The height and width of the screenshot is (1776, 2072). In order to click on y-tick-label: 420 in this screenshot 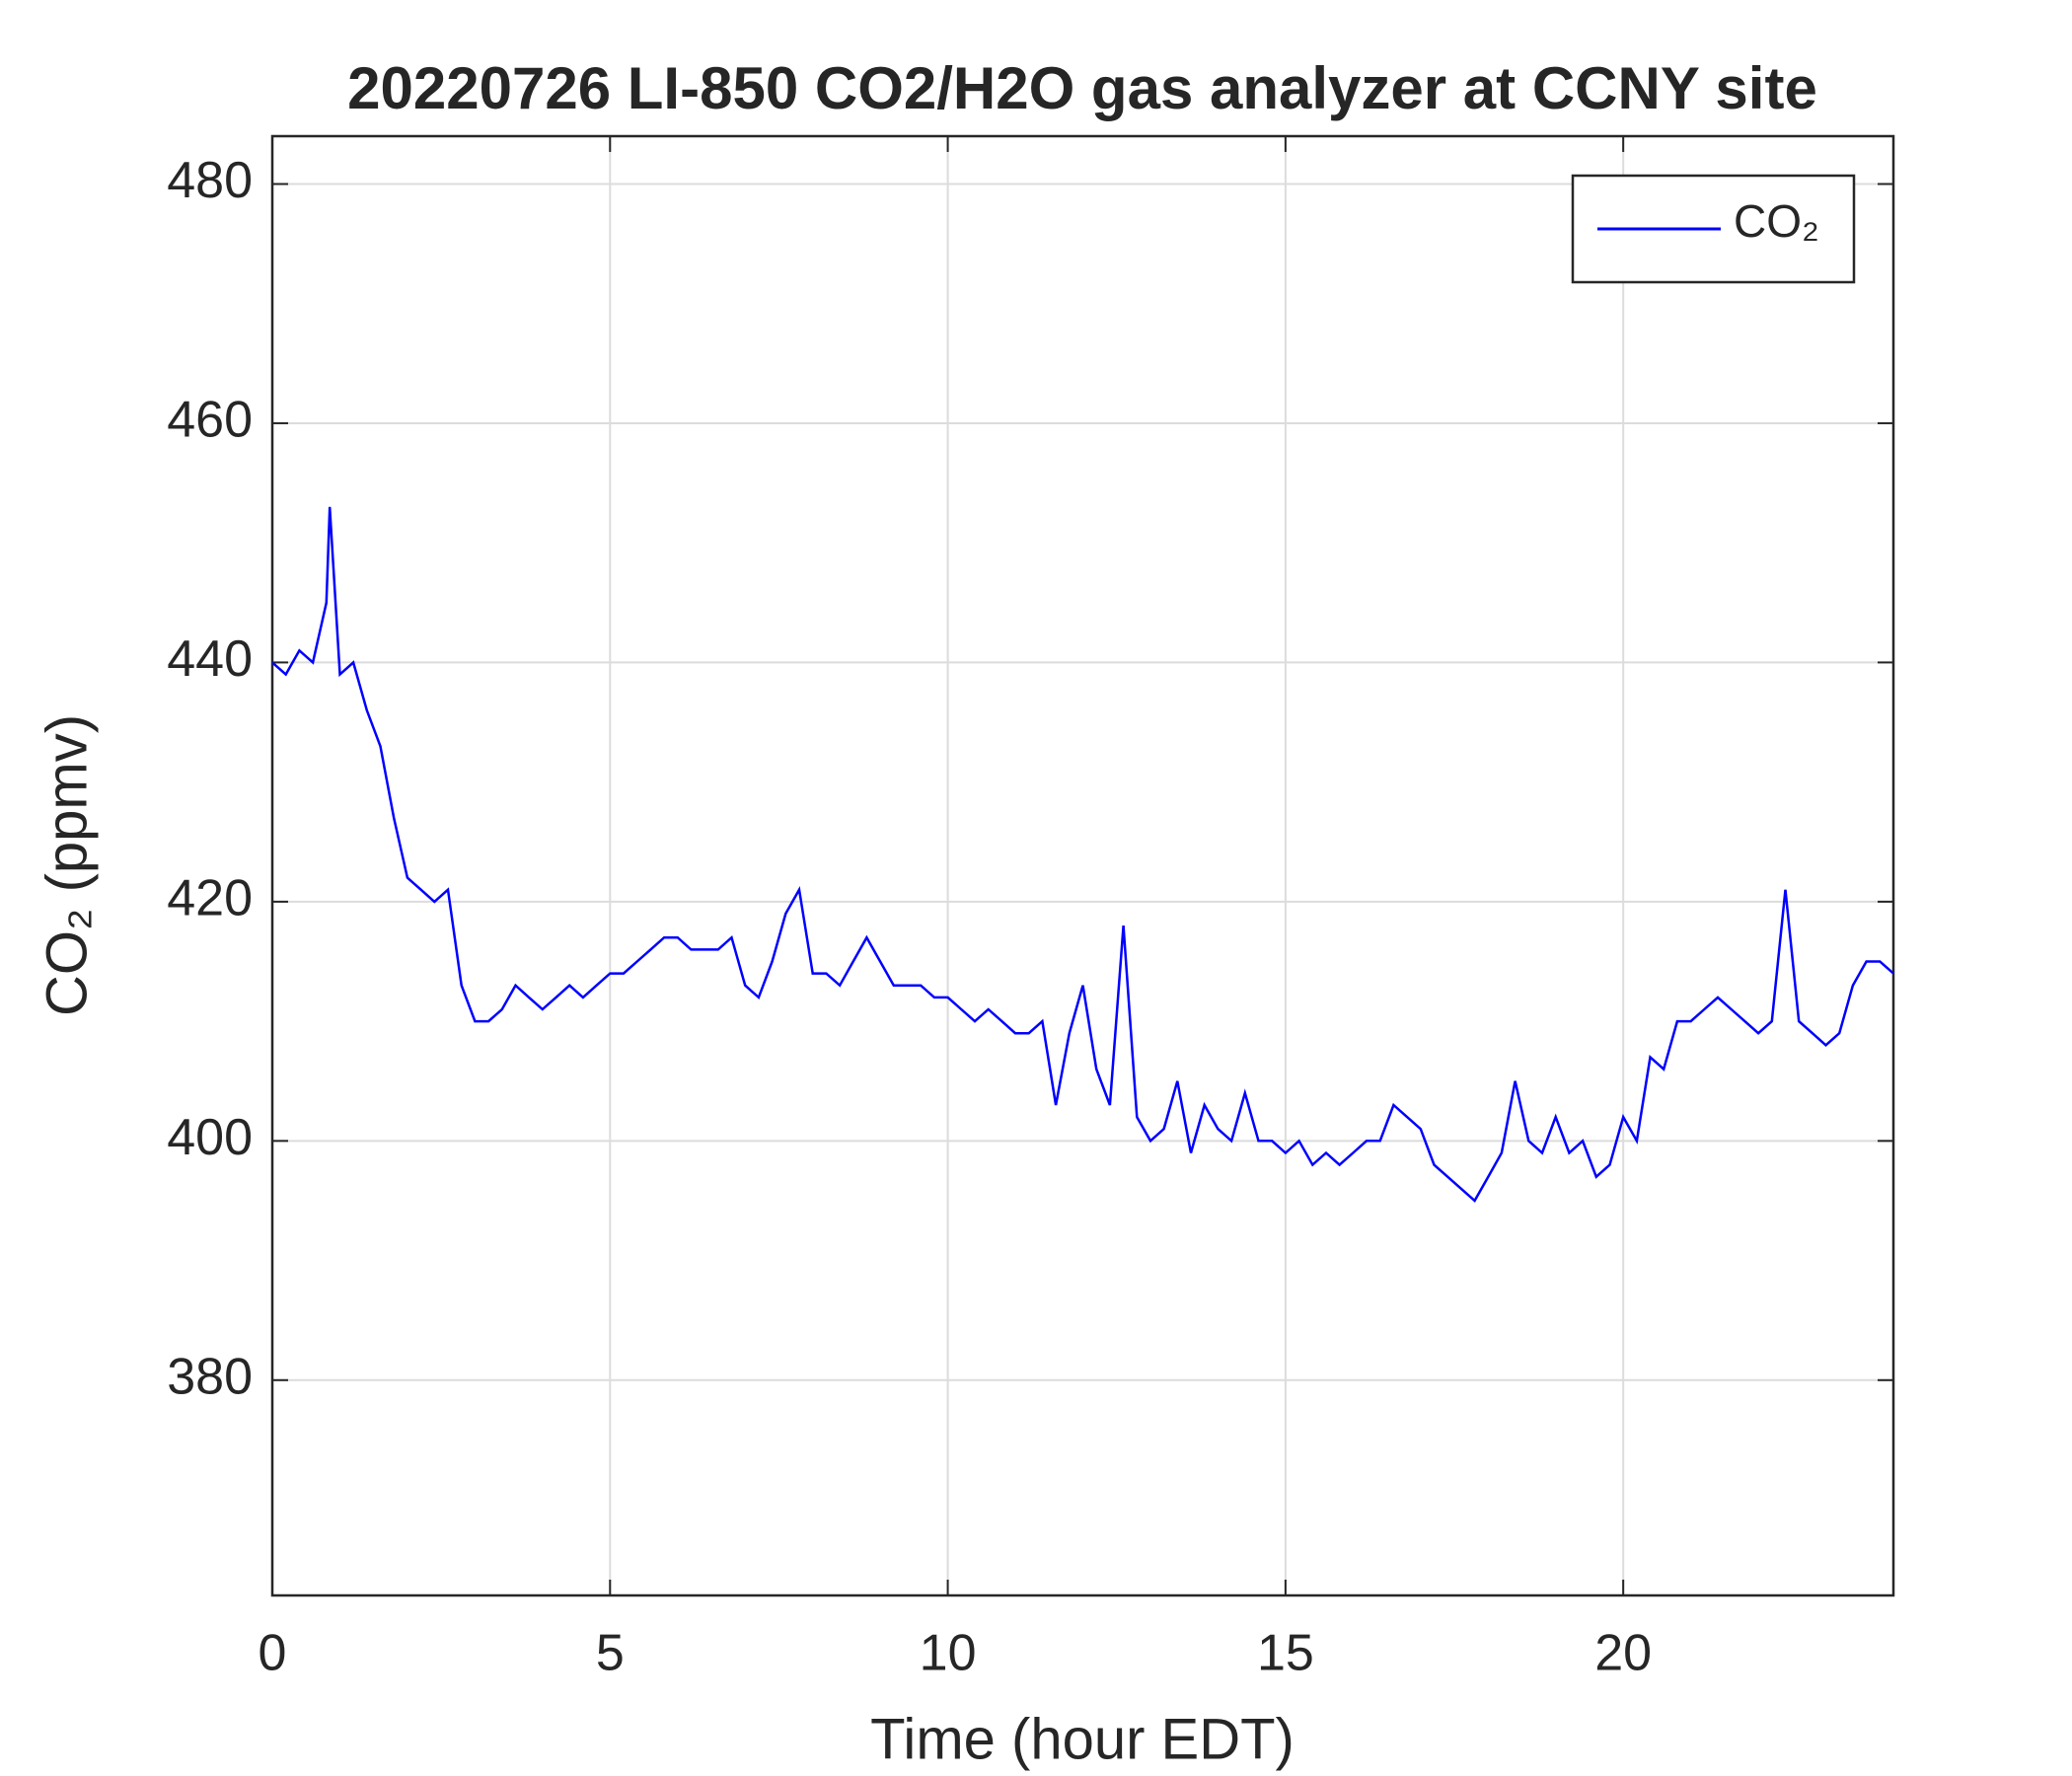, I will do `click(210, 899)`.